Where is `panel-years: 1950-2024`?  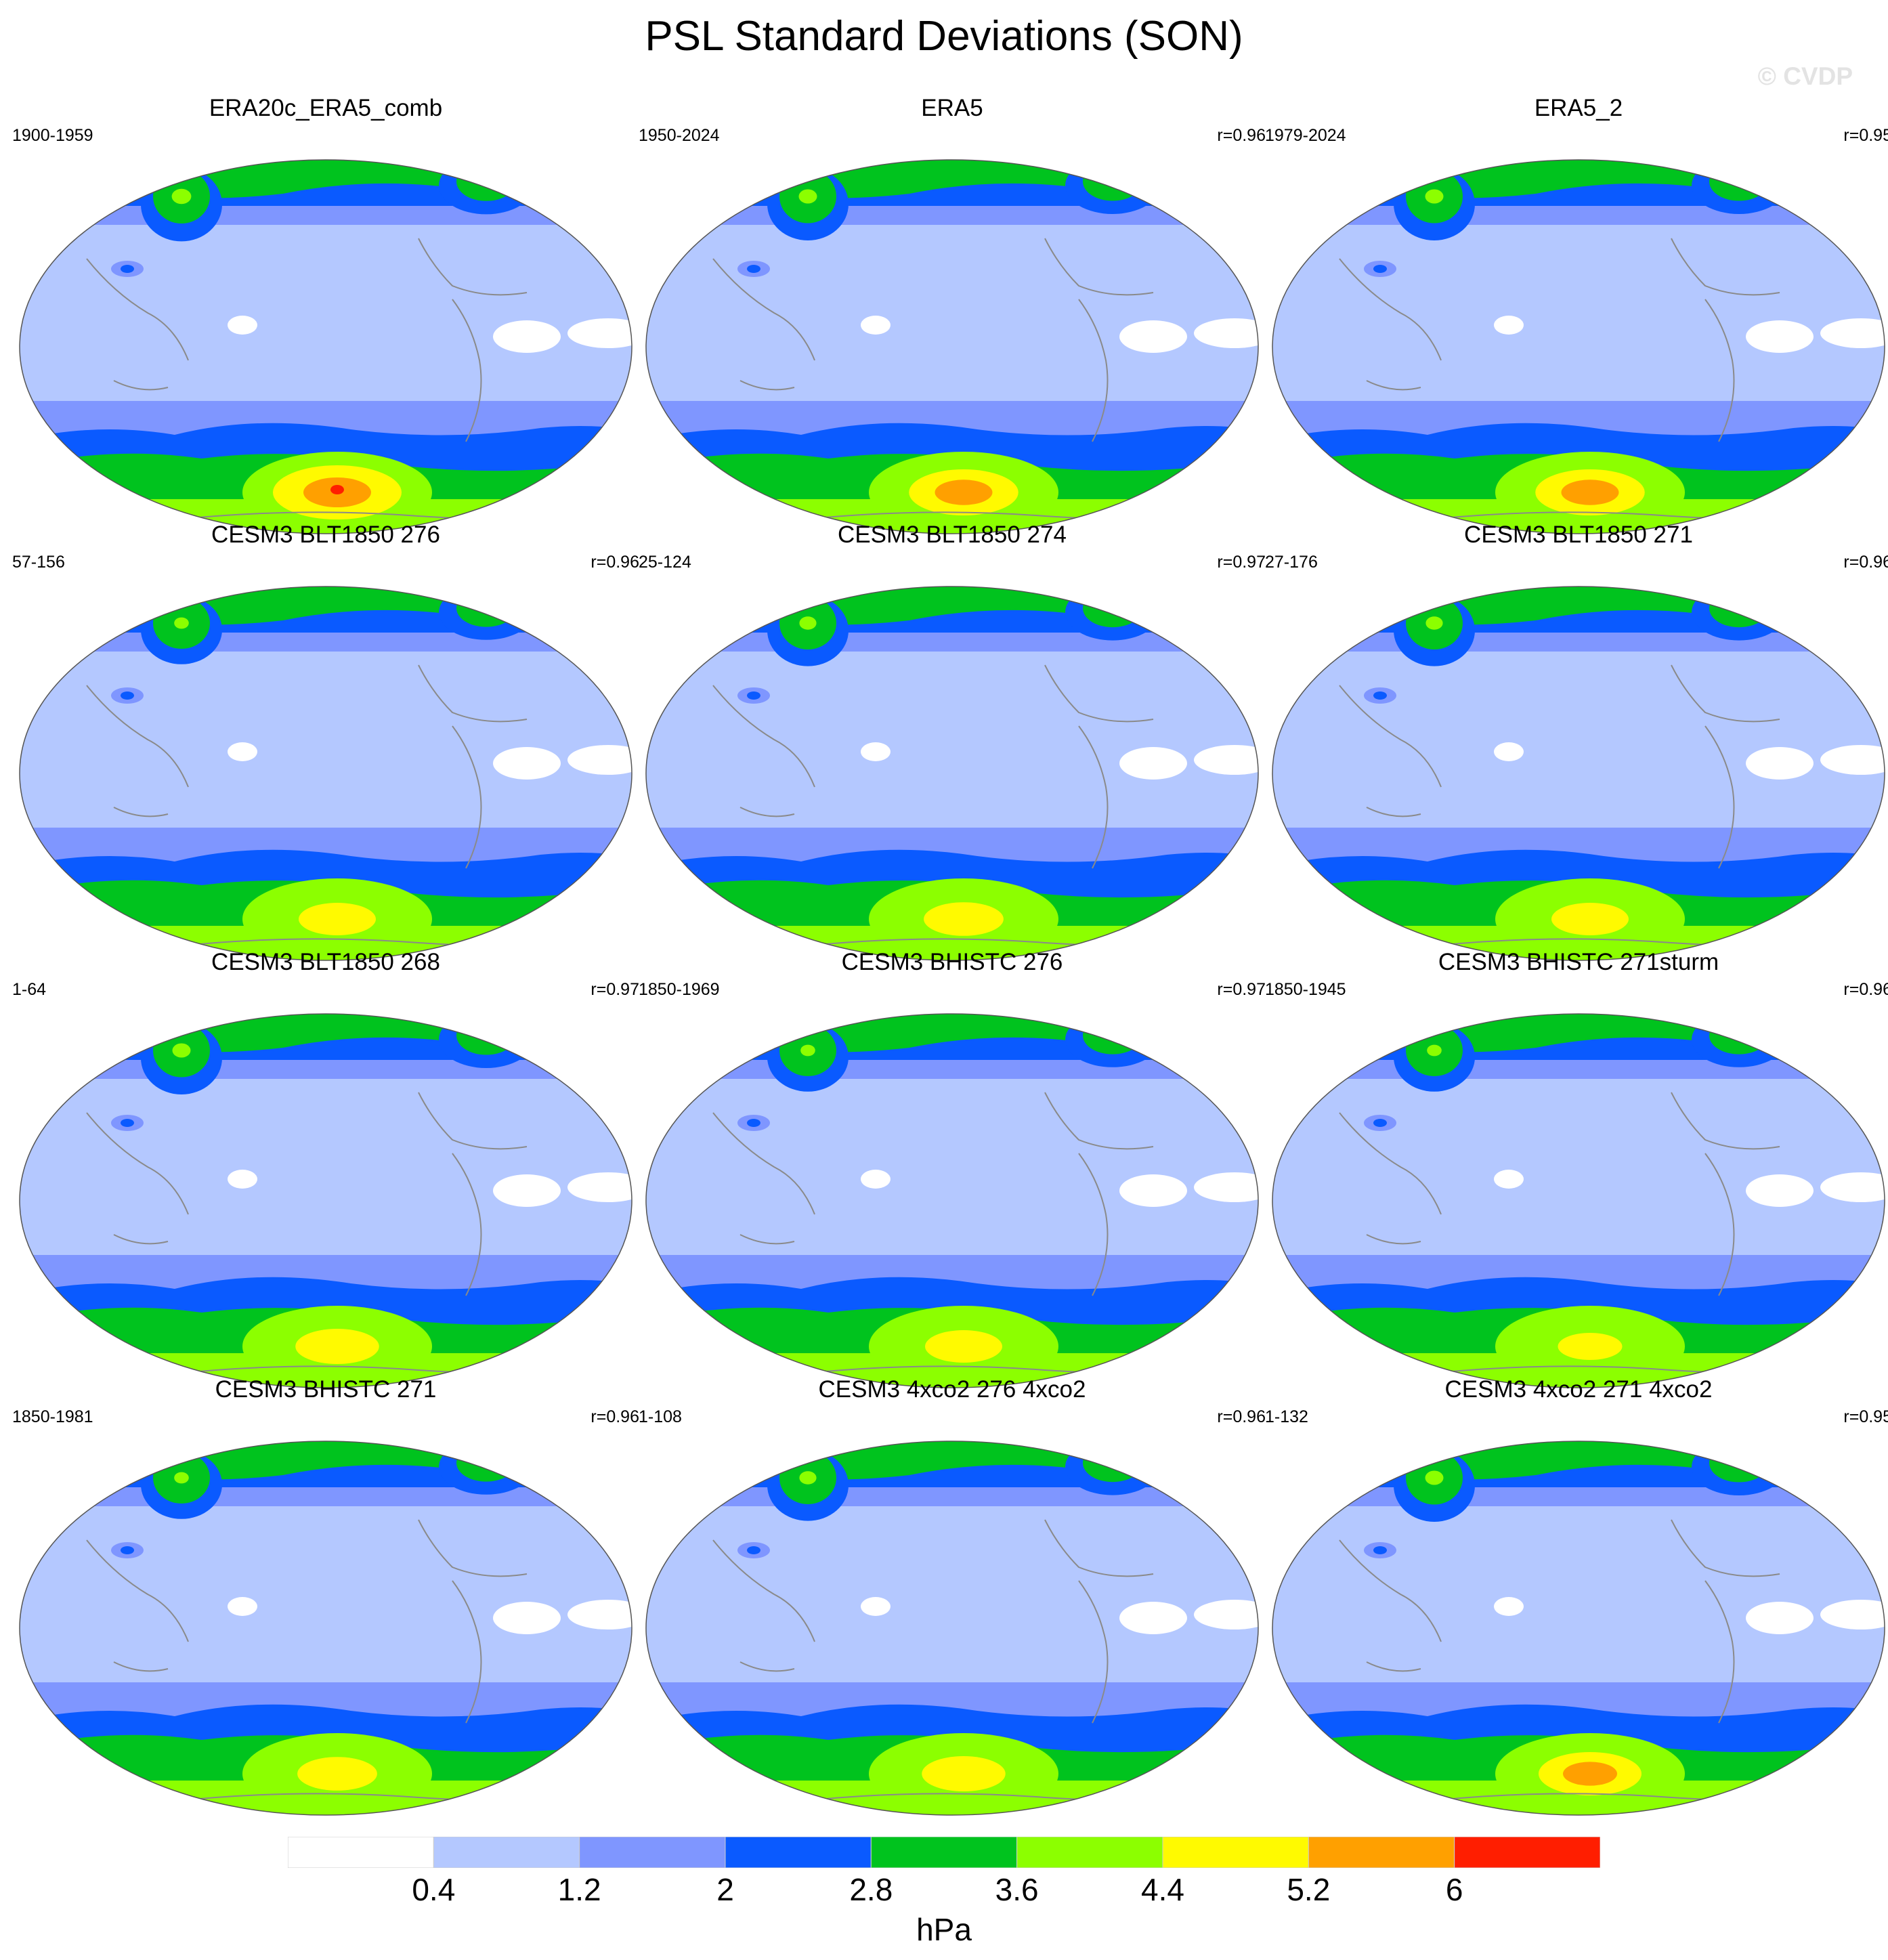
panel-years: 1950-2024 is located at coordinates (680, 135).